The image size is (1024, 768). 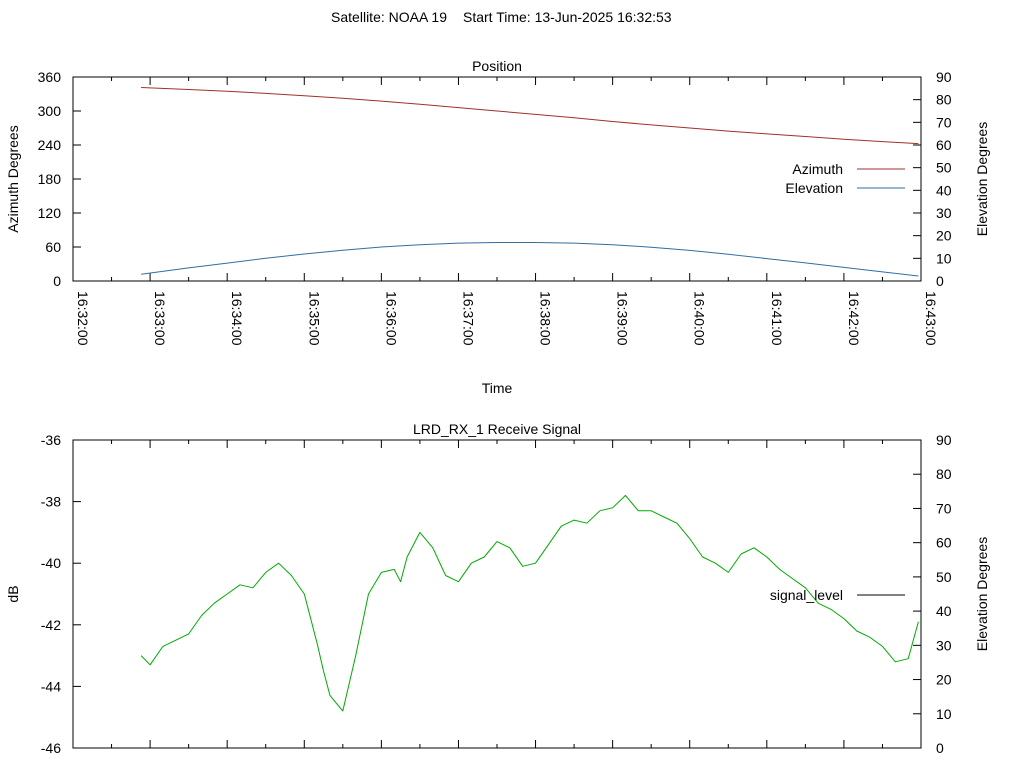 What do you see at coordinates (497, 66) in the screenshot?
I see `position-title: Position` at bounding box center [497, 66].